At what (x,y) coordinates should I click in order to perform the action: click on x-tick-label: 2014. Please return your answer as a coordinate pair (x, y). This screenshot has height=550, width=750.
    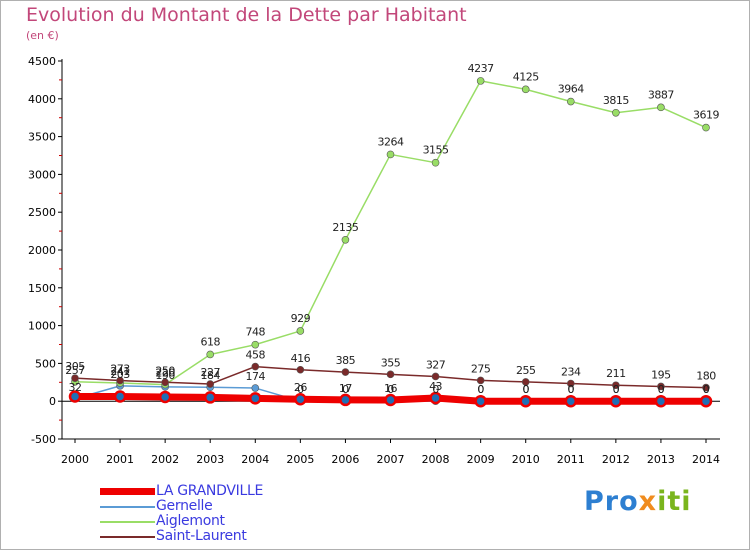
    Looking at the image, I should click on (706, 459).